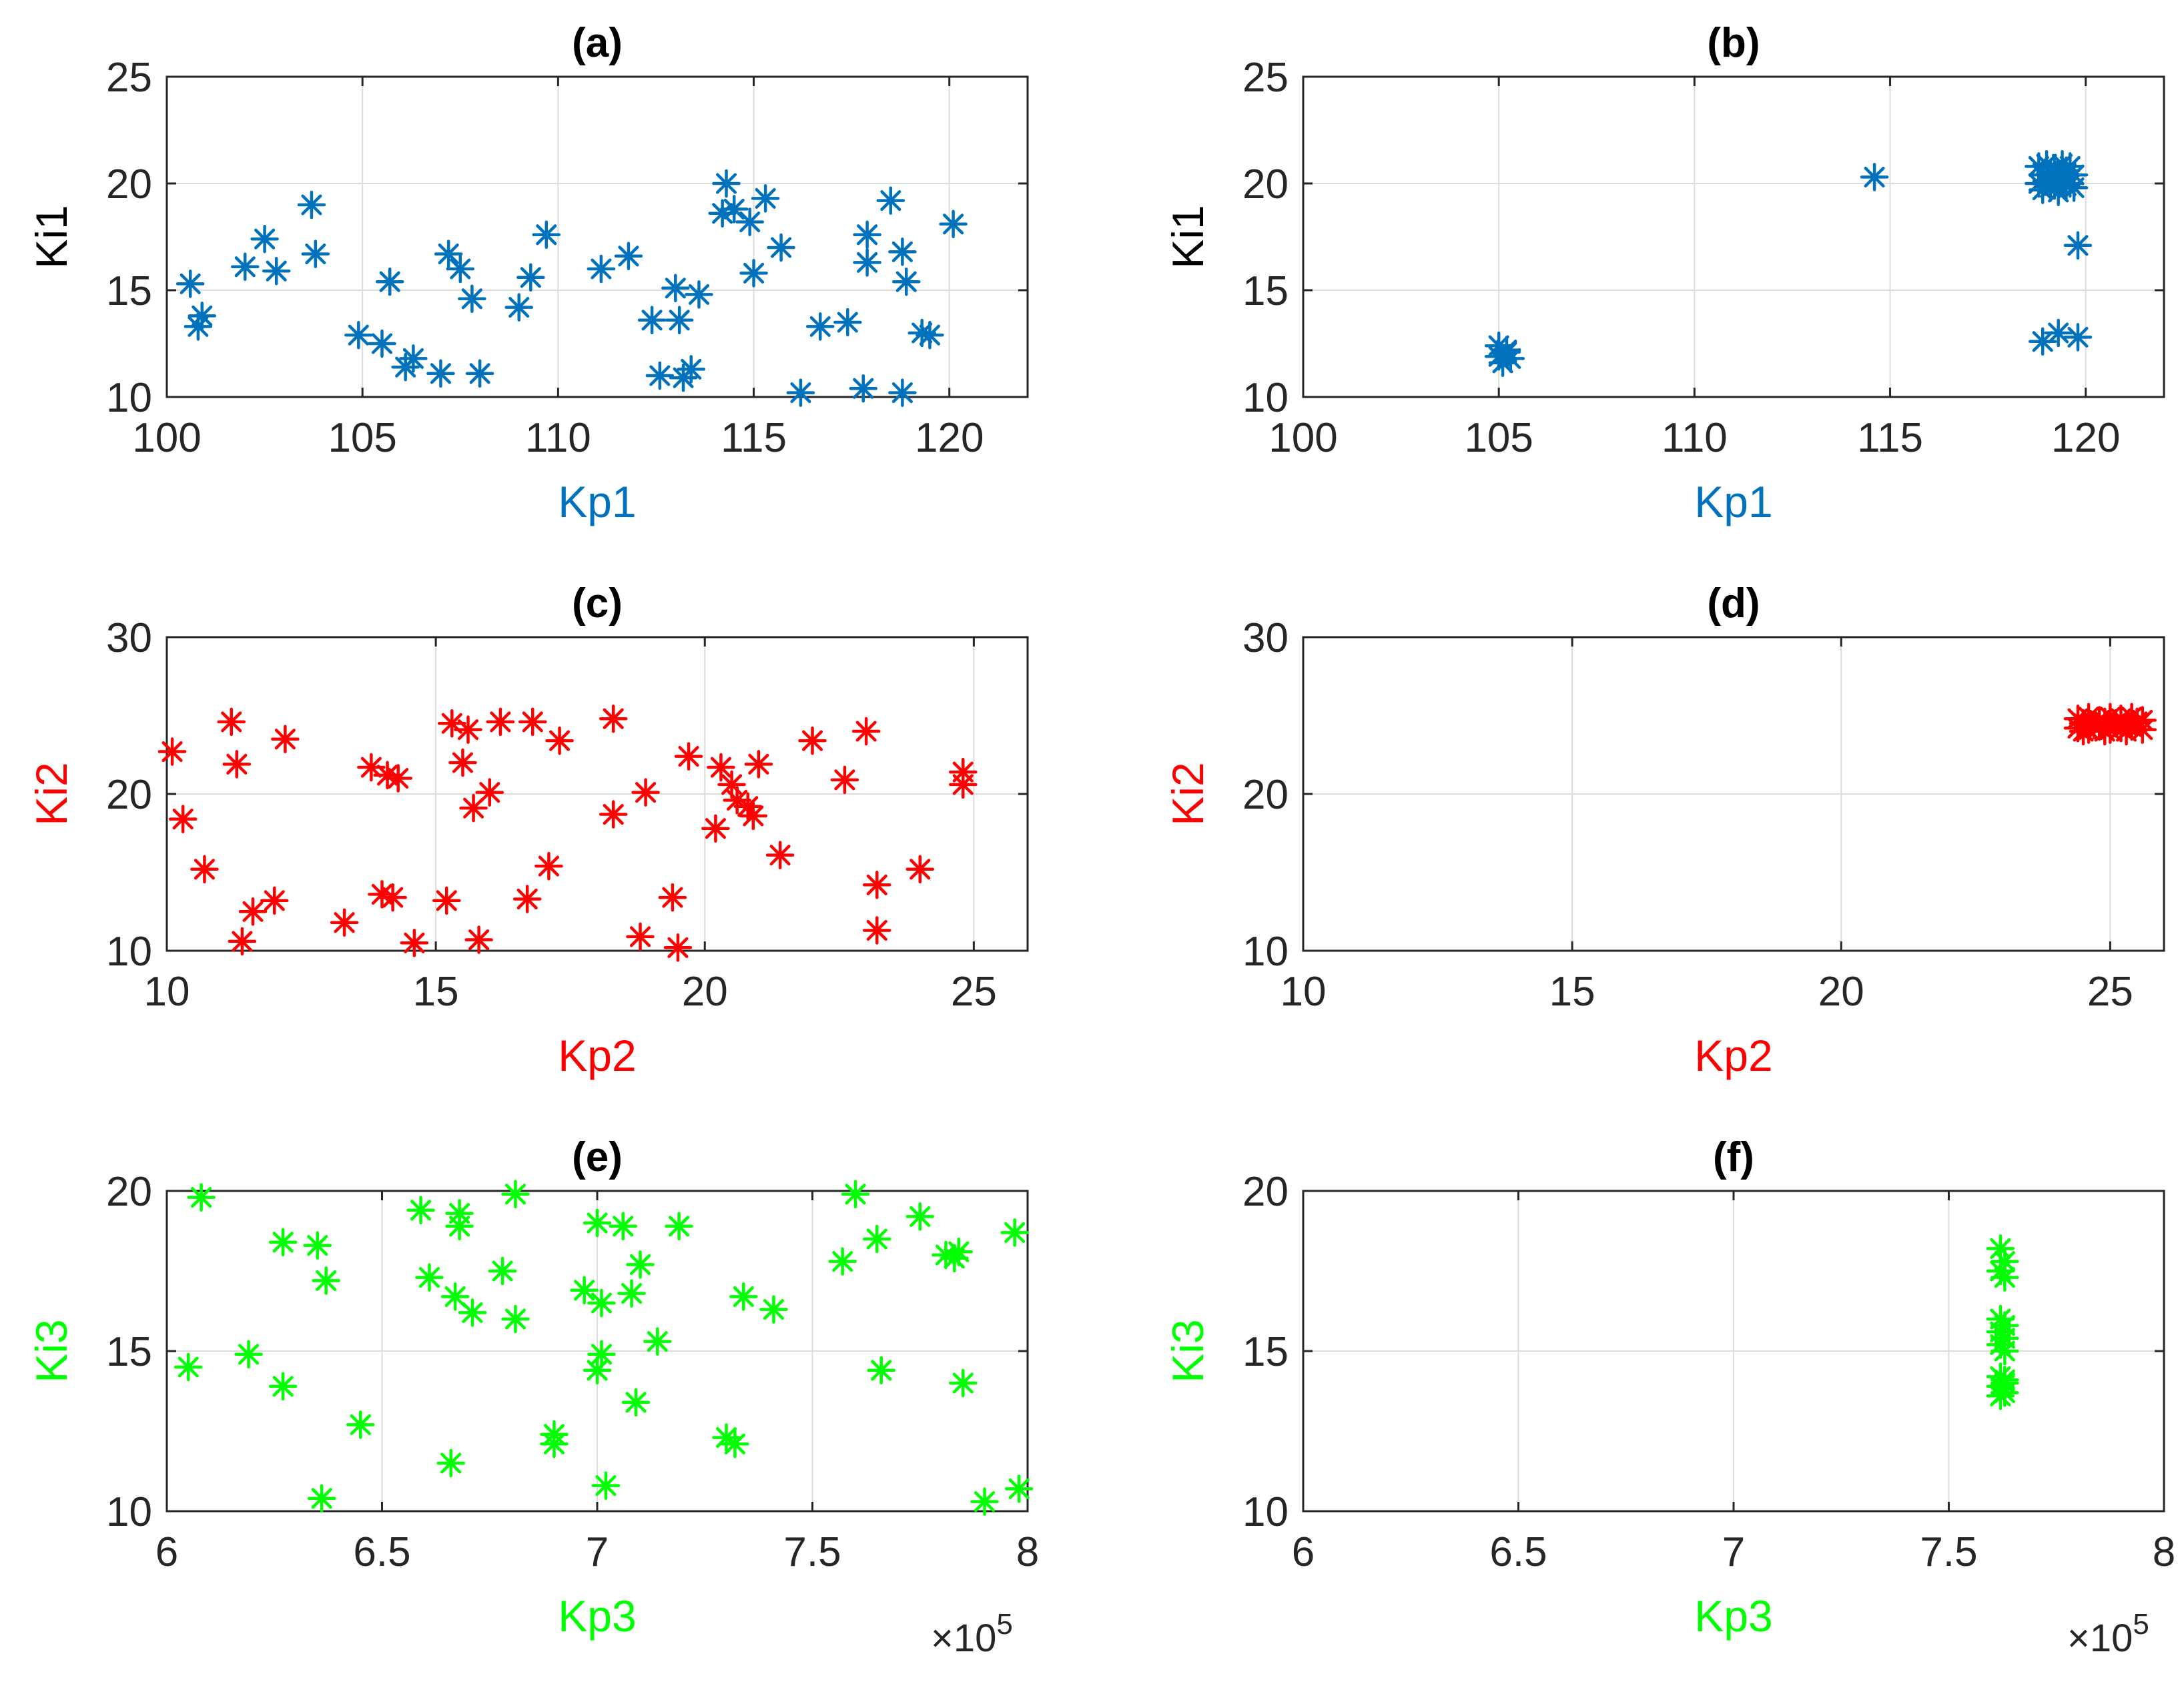 This screenshot has height=1686, width=2184. I want to click on x-axis-label: Kp3, so click(597, 1616).